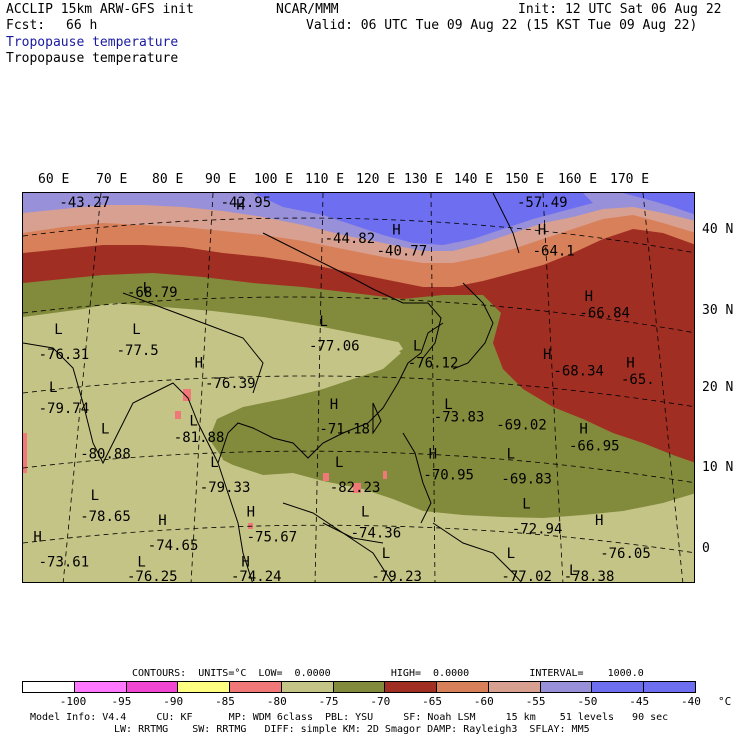  Describe the element at coordinates (221, 179) in the screenshot. I see `longitude-label: 90 E` at that location.